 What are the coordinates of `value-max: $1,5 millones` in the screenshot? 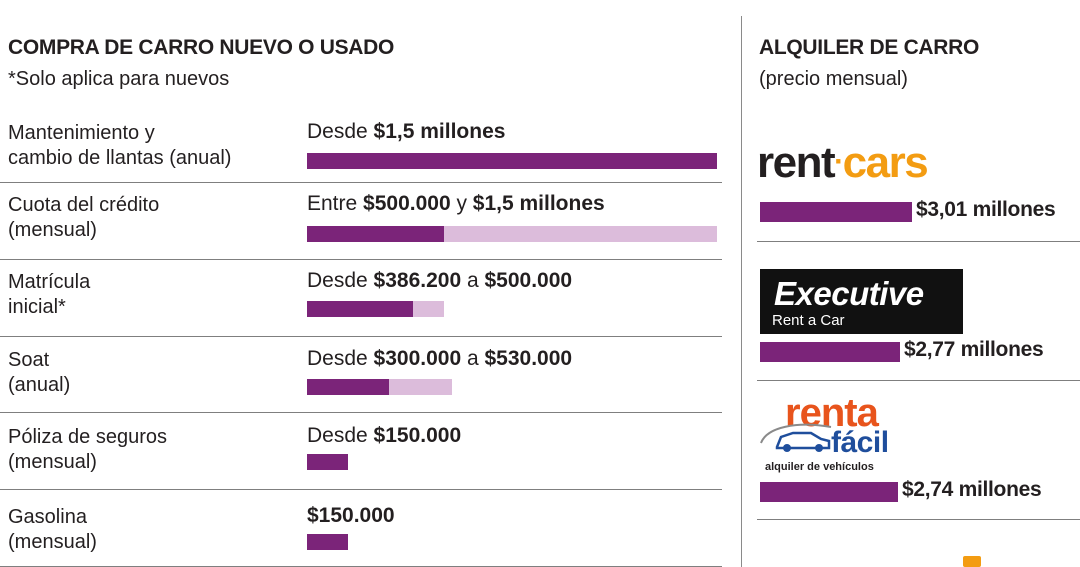 It's located at (538, 203).